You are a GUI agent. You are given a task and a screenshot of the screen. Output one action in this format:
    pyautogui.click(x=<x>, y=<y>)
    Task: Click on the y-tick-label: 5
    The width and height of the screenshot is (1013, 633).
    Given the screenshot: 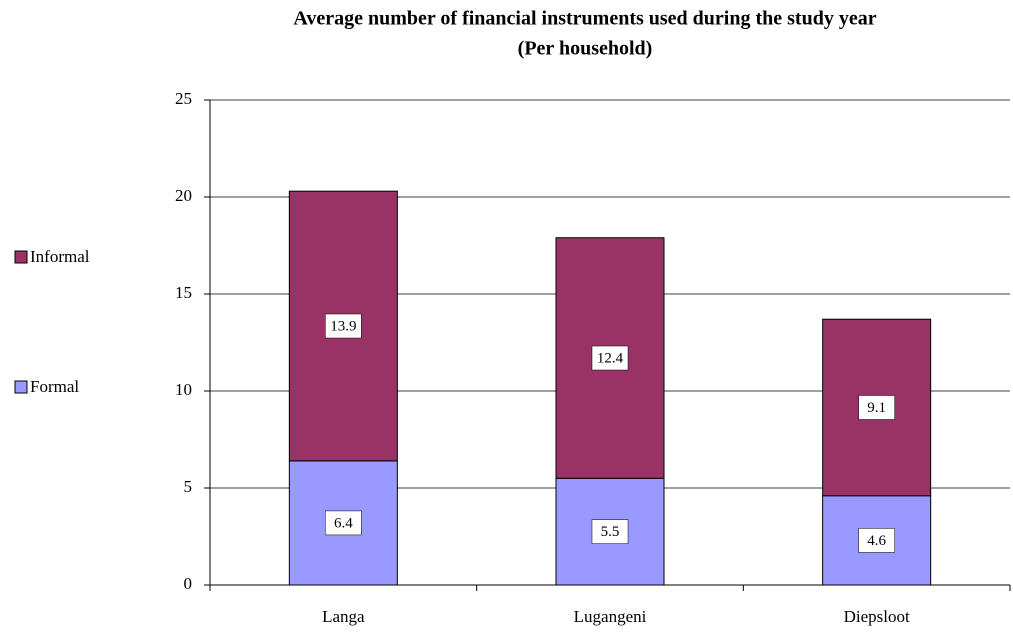 What is the action you would take?
    pyautogui.click(x=188, y=486)
    